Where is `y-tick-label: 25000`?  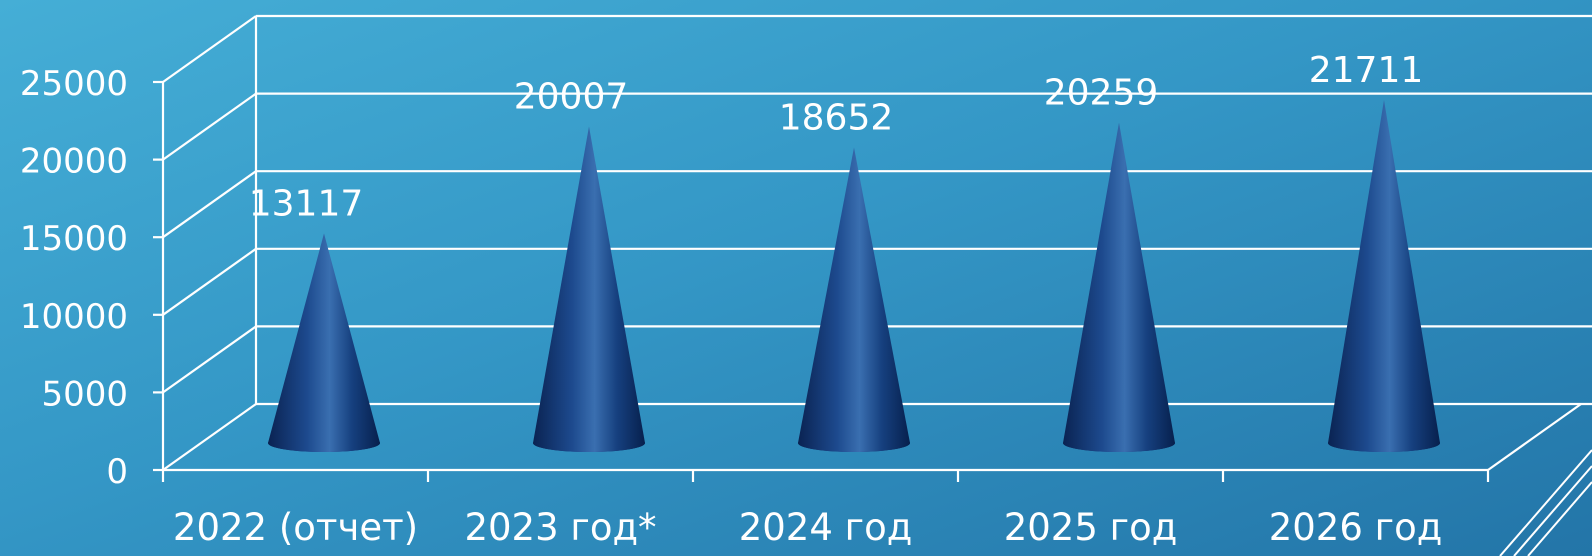
y-tick-label: 25000 is located at coordinates (74, 84).